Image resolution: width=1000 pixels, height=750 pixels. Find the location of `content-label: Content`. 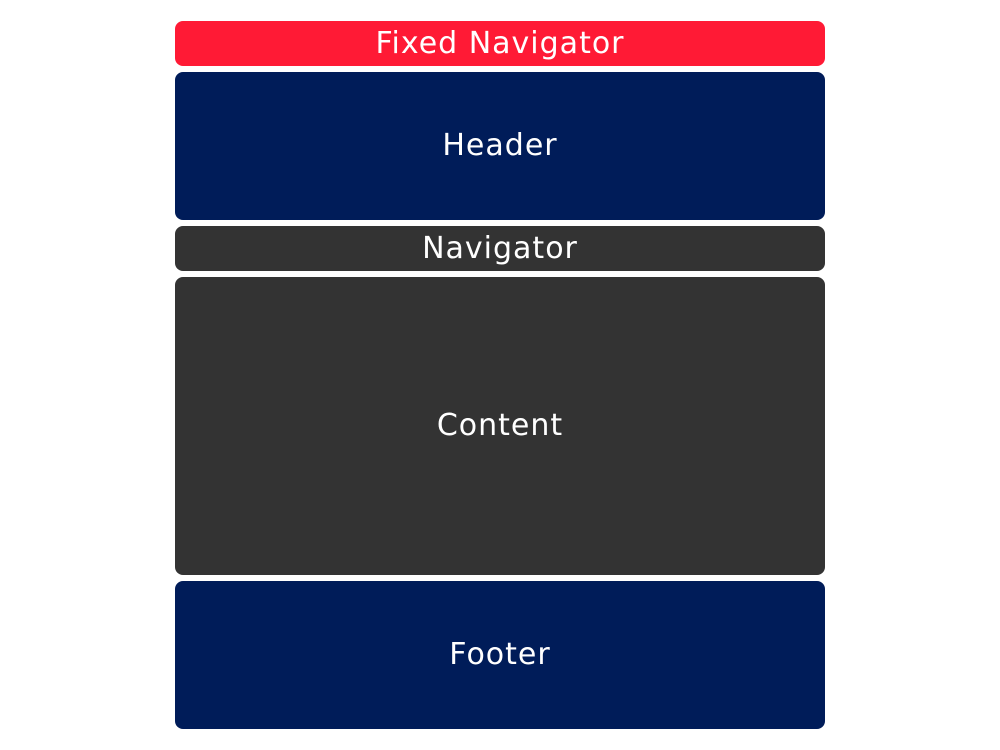

content-label: Content is located at coordinates (500, 425).